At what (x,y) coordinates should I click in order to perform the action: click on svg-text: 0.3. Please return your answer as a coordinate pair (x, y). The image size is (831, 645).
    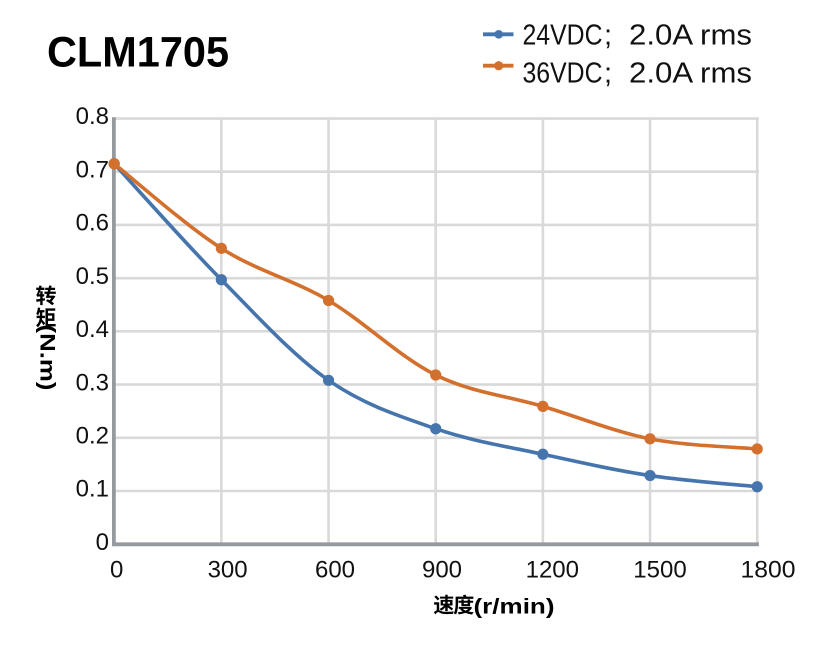
    Looking at the image, I should click on (92, 382).